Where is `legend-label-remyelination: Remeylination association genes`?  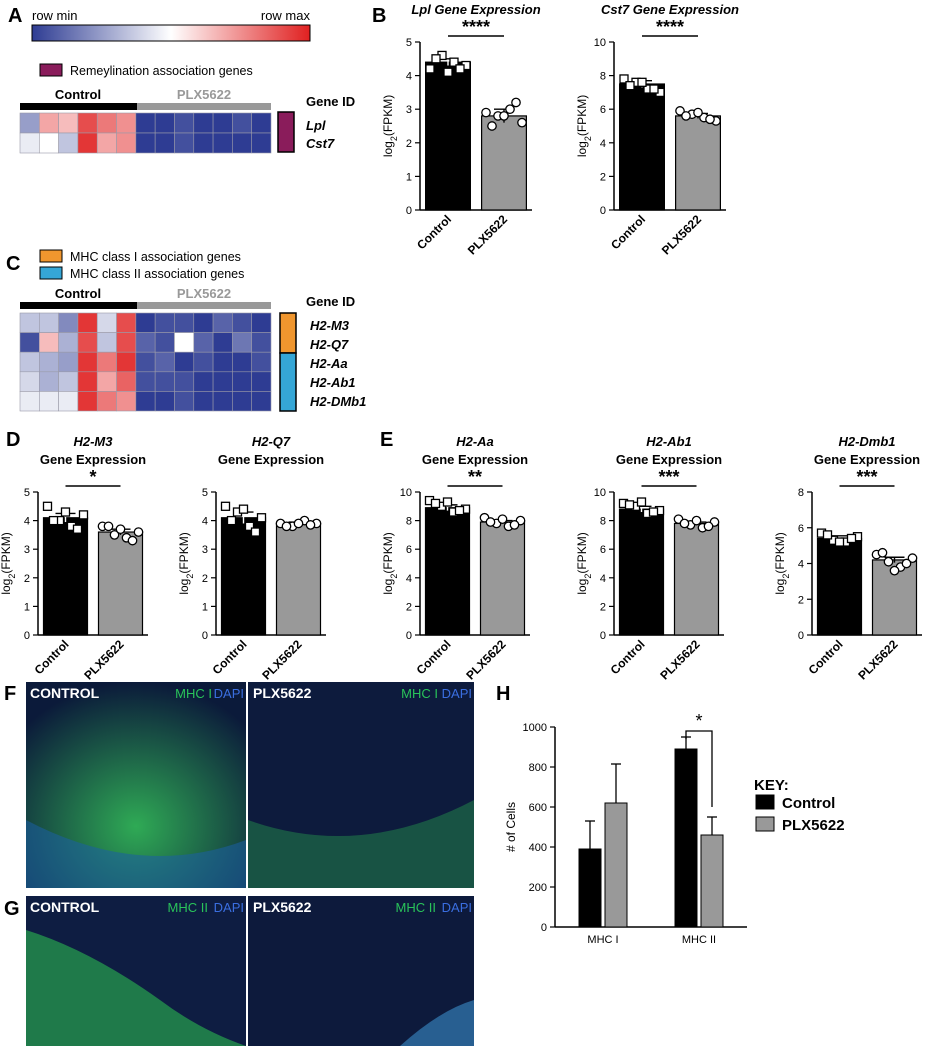
legend-label-remyelination: Remeylination association genes is located at coordinates (161, 71).